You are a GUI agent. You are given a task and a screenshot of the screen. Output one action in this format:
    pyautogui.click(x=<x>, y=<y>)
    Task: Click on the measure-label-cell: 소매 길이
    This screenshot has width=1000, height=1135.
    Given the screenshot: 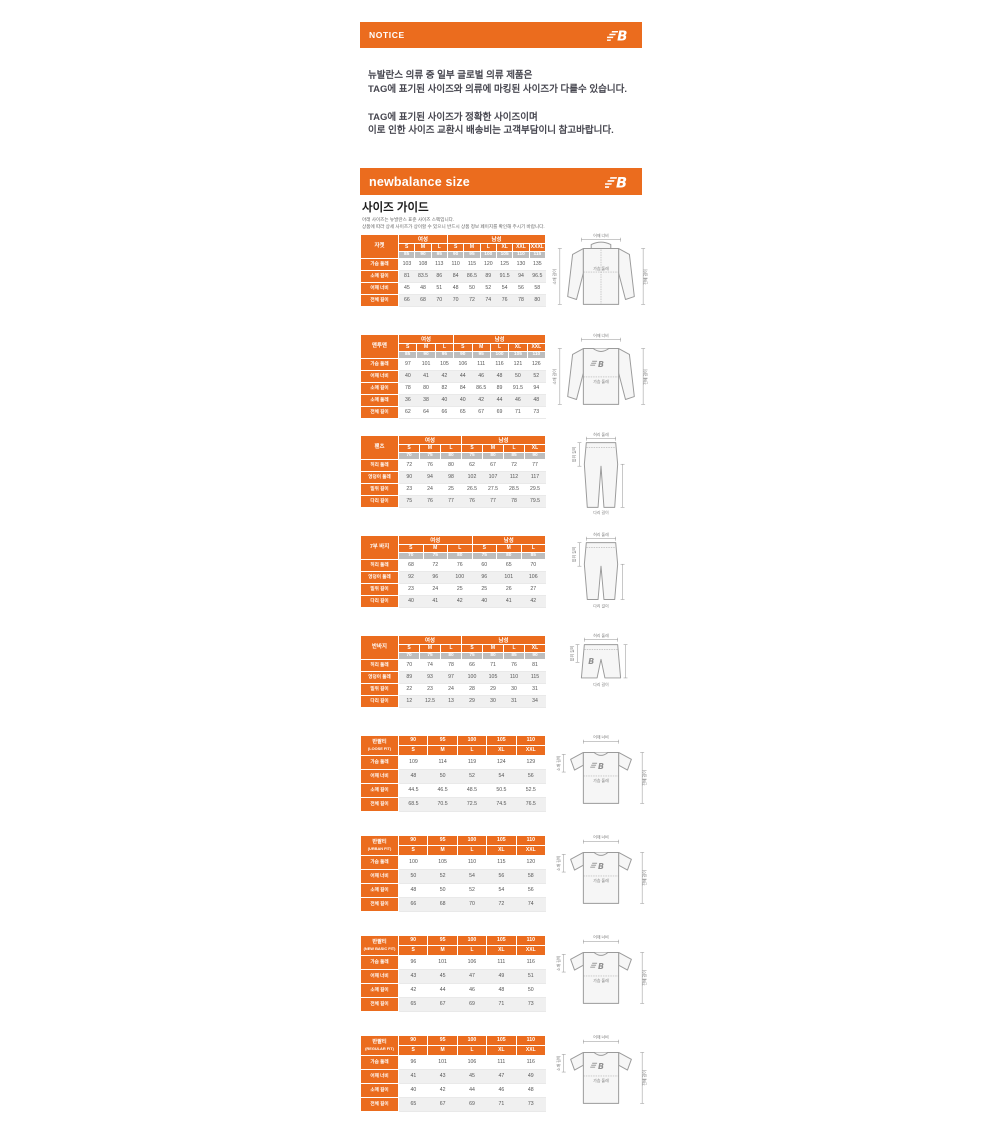 What is the action you would take?
    pyautogui.click(x=379, y=790)
    